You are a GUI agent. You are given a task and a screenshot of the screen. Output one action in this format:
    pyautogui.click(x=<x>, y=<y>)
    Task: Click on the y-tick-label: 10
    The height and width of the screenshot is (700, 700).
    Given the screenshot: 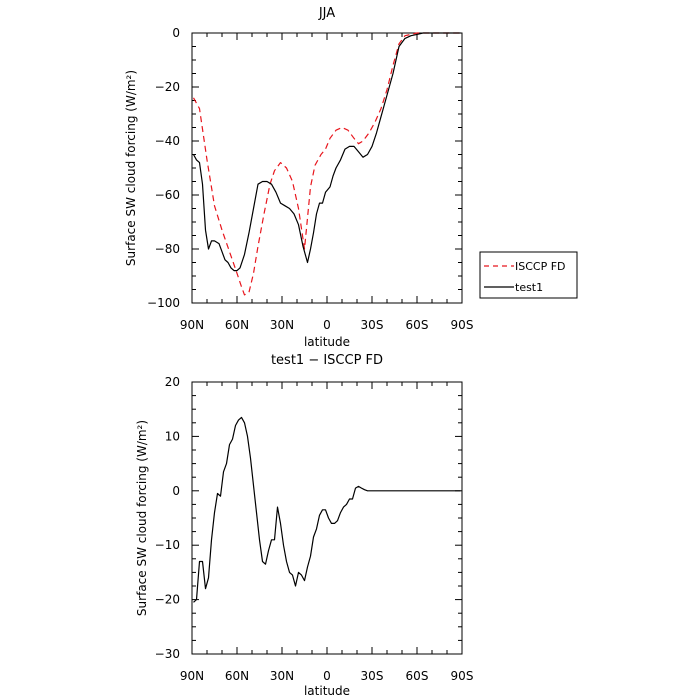 What is the action you would take?
    pyautogui.click(x=172, y=436)
    